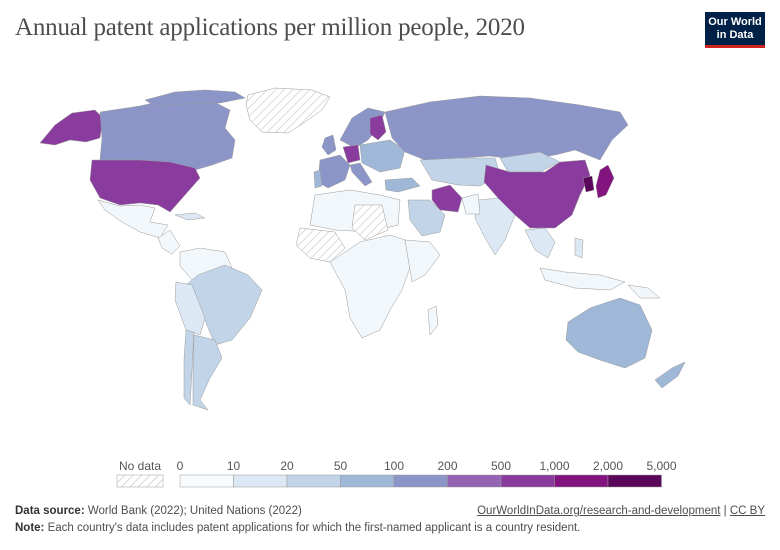  What do you see at coordinates (190, 308) in the screenshot?
I see `country-peru-bolivia` at bounding box center [190, 308].